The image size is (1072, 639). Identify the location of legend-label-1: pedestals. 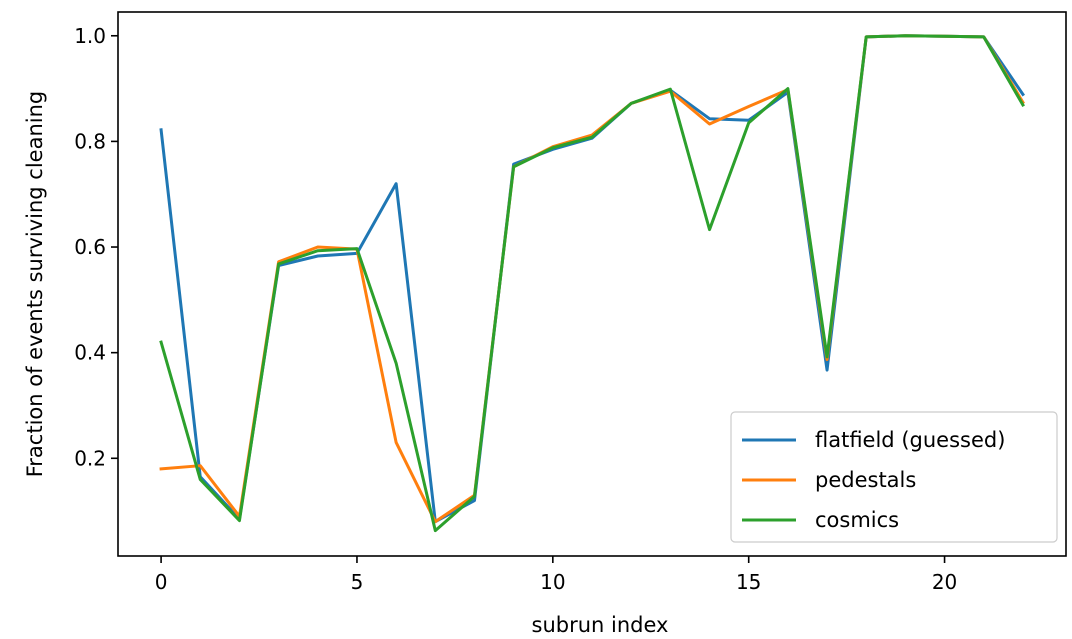
(865, 480).